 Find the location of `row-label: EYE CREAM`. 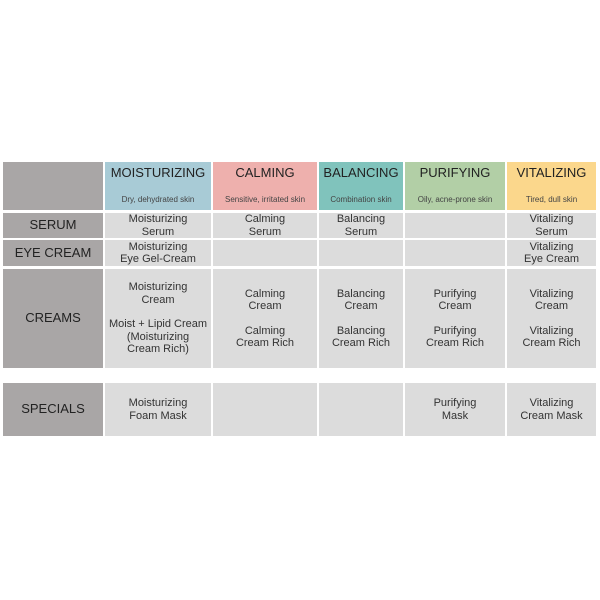

row-label: EYE CREAM is located at coordinates (53, 253).